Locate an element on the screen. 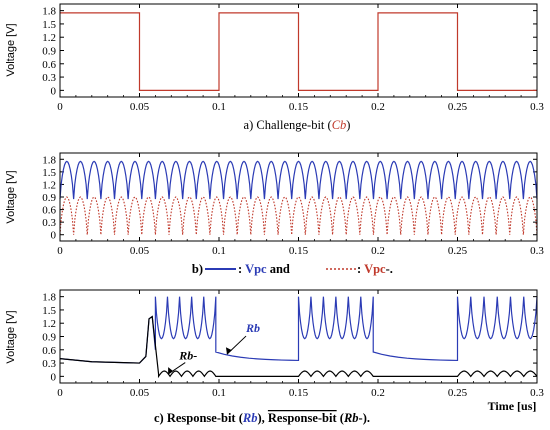  panel-b-caption-main: : Vpc and is located at coordinates (264, 269).